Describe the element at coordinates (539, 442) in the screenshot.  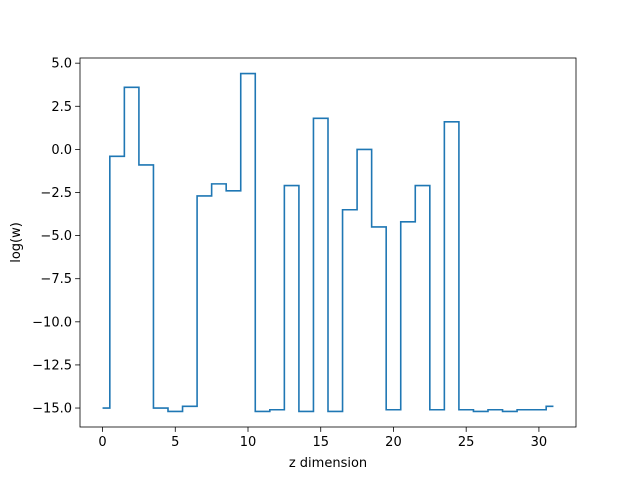
I see `x-tick-label: 30` at that location.